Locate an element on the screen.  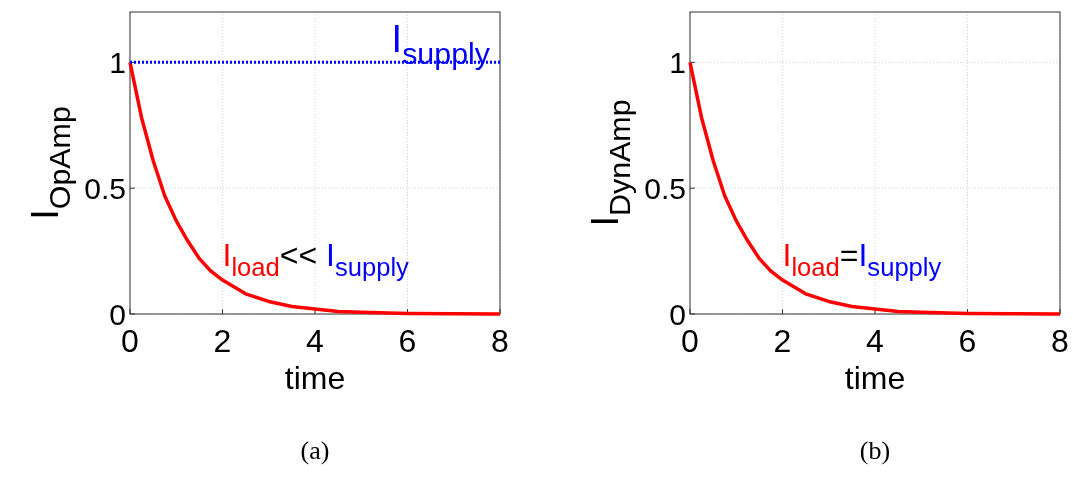
annotation: I$_{load}$=I$_{supply}$ is located at coordinates (862, 259).